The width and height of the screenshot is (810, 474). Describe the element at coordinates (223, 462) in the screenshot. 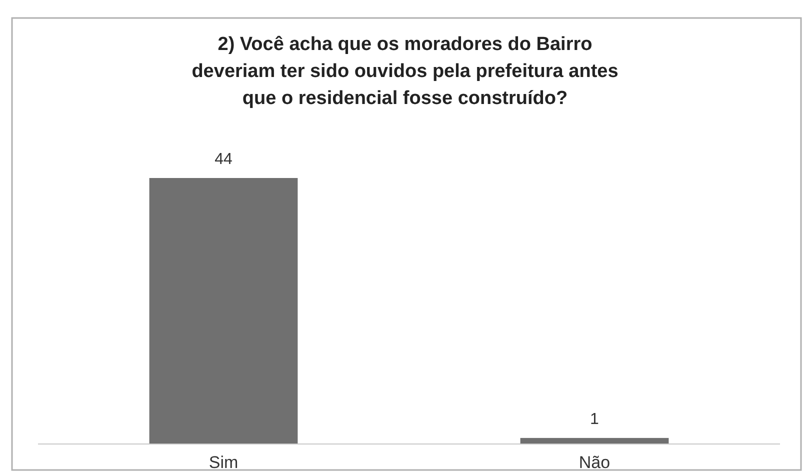

I see `x-tick-label: Sim` at that location.